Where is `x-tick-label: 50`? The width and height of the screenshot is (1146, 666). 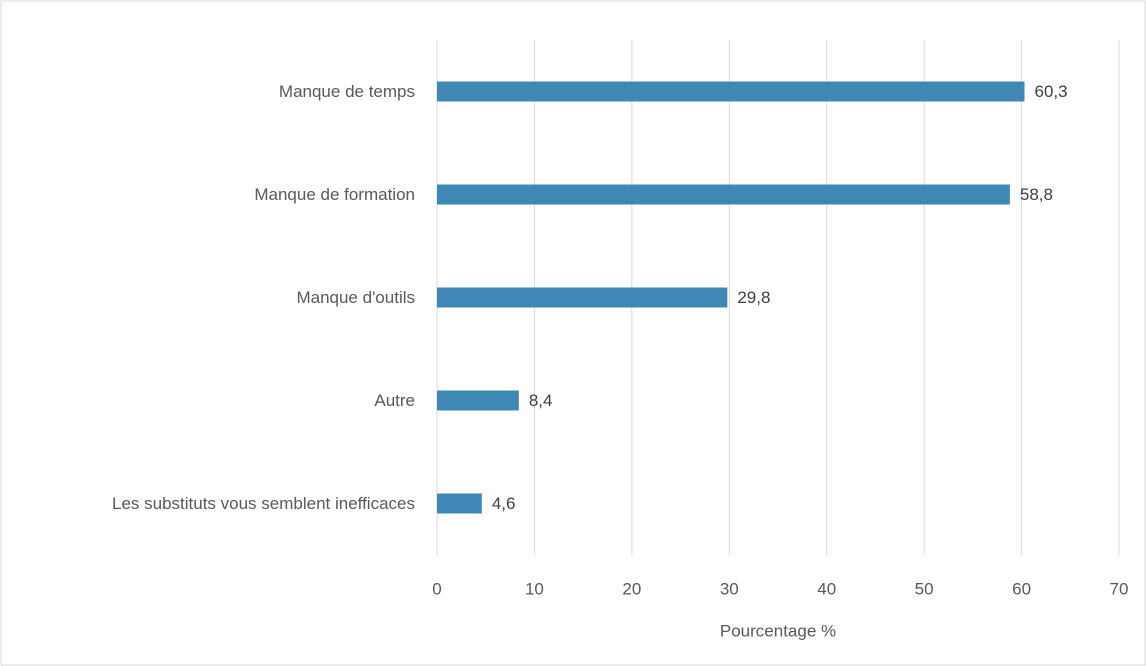
x-tick-label: 50 is located at coordinates (924, 588).